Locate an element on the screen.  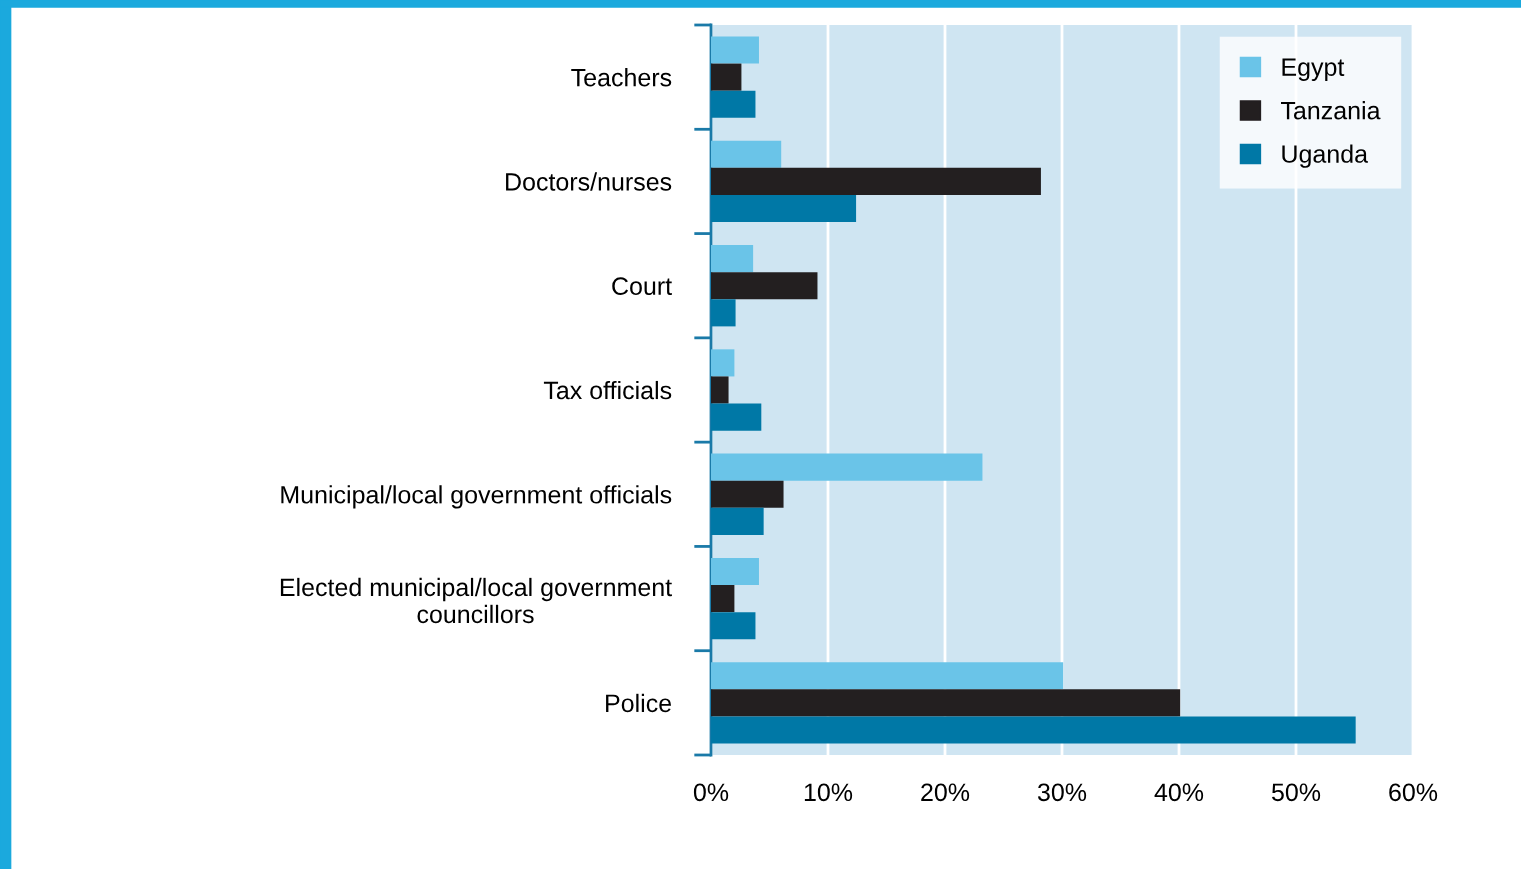
legend-label: Egypt is located at coordinates (1313, 69).